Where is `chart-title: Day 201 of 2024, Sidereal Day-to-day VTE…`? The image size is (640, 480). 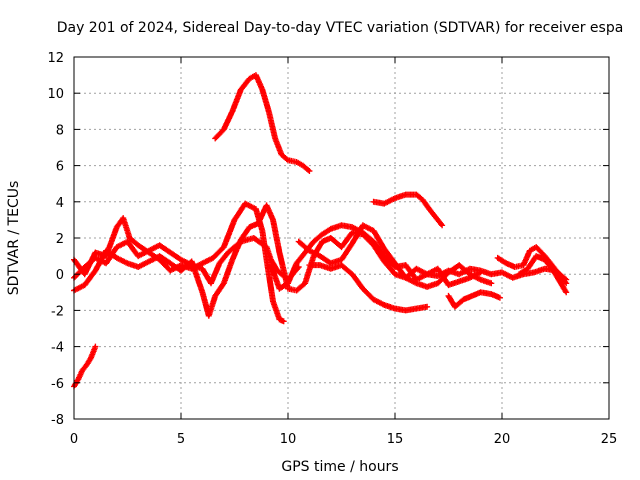
chart-title: Day 201 of 2024, Sidereal Day-to-day VTE… is located at coordinates (340, 28).